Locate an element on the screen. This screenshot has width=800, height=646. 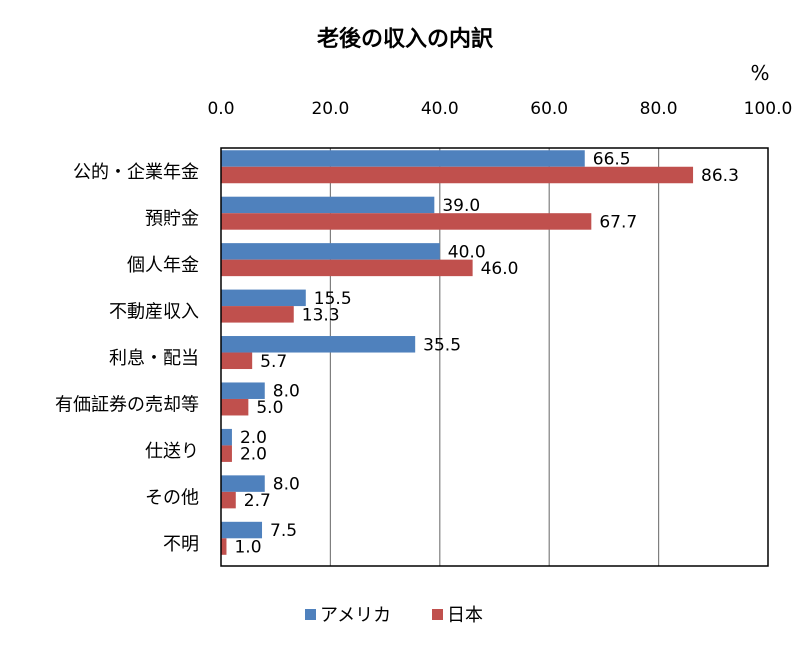
data-label: 35.5 is located at coordinates (442, 345).